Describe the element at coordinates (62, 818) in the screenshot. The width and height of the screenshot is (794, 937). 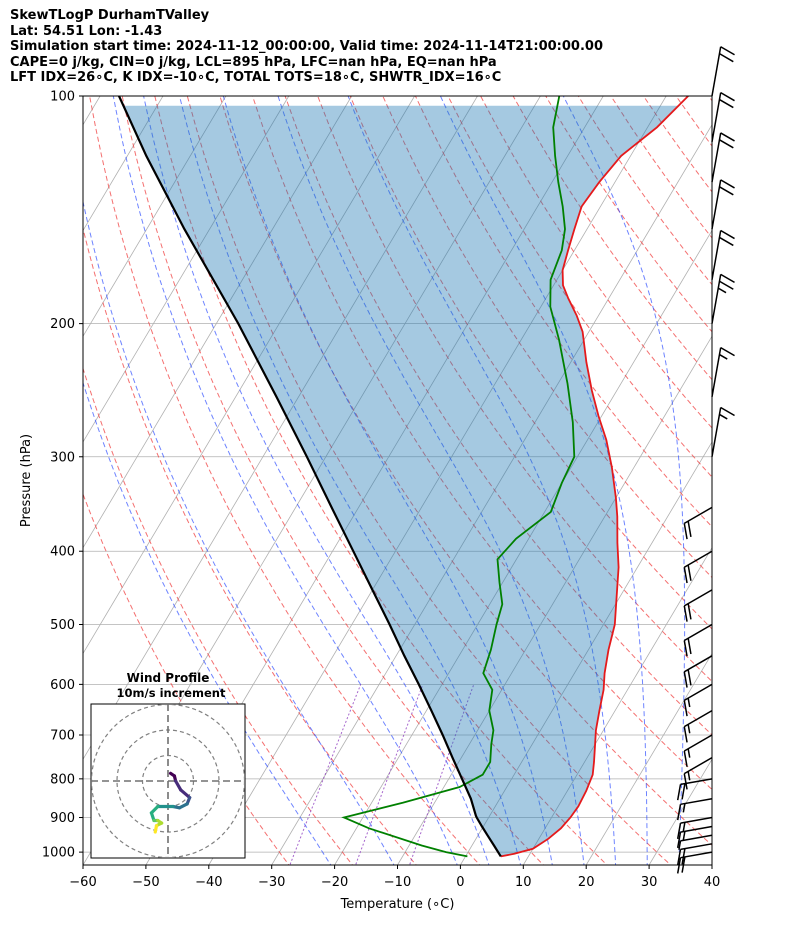
I see `y-tick-label: 900` at that location.